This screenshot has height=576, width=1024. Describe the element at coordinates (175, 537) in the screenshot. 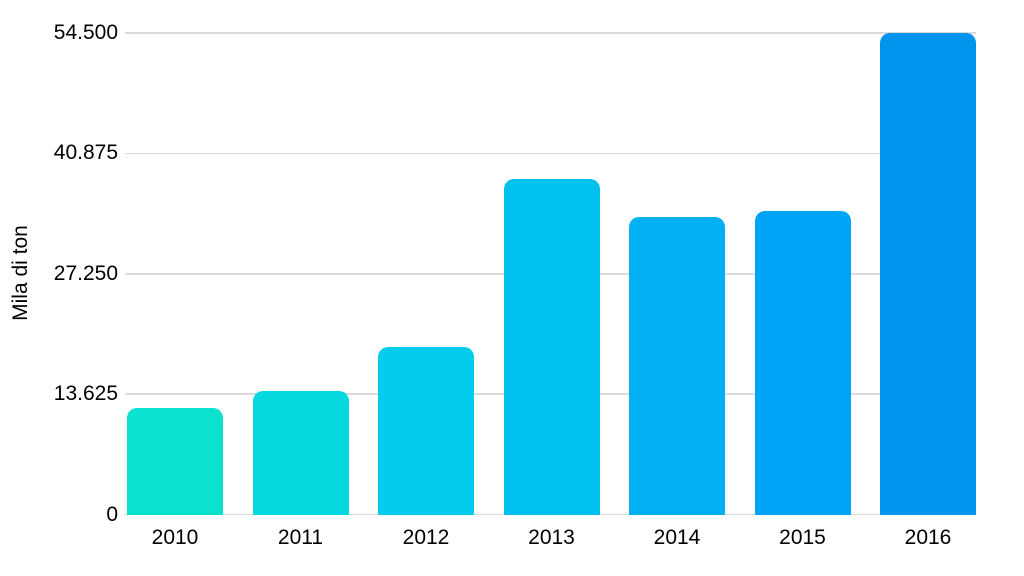

I see `x-tick-label: 2010` at that location.